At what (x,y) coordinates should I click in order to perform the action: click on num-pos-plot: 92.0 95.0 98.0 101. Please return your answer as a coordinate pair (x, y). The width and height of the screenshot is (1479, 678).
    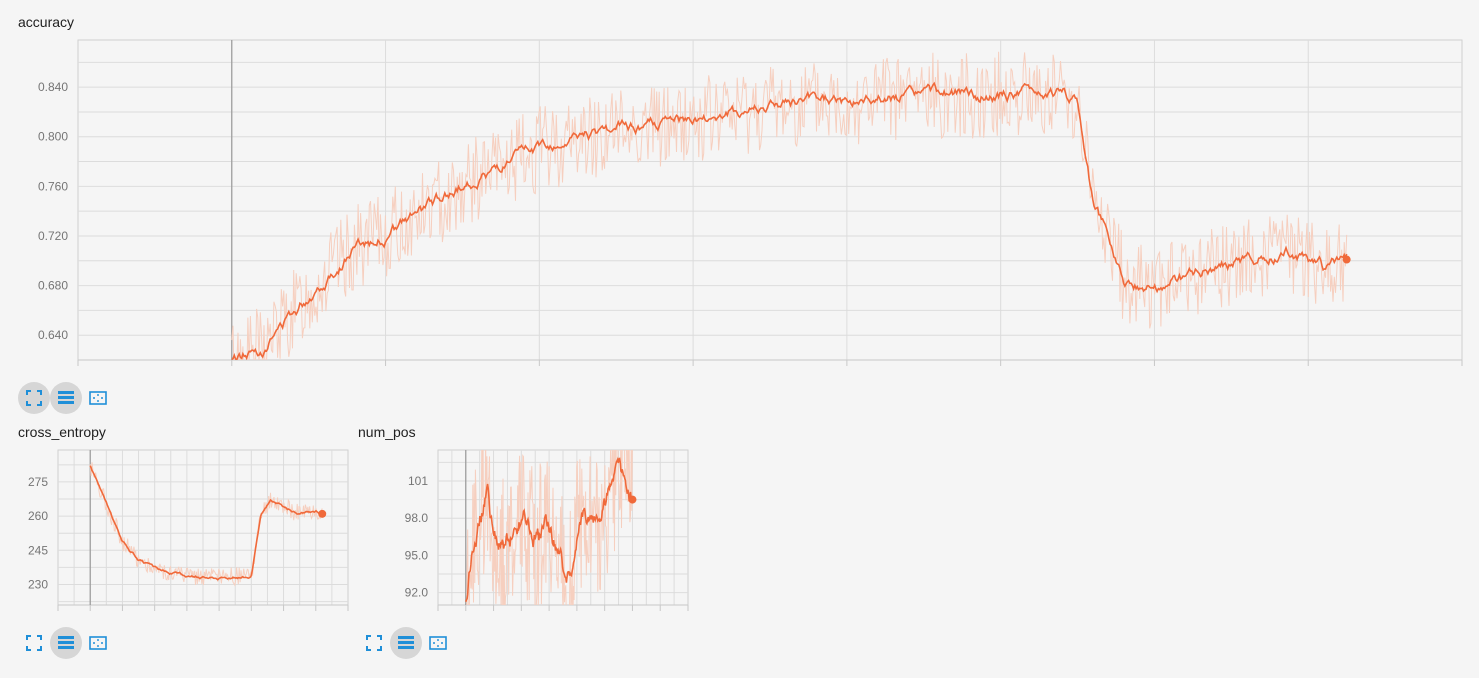
    Looking at the image, I should click on (520, 520).